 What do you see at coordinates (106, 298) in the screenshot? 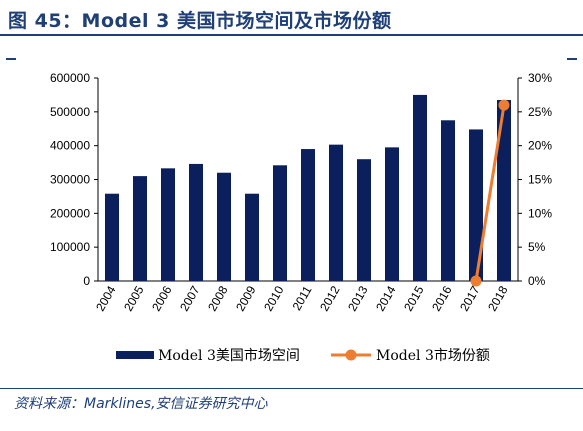
I see `x-tick-label: 2004` at bounding box center [106, 298].